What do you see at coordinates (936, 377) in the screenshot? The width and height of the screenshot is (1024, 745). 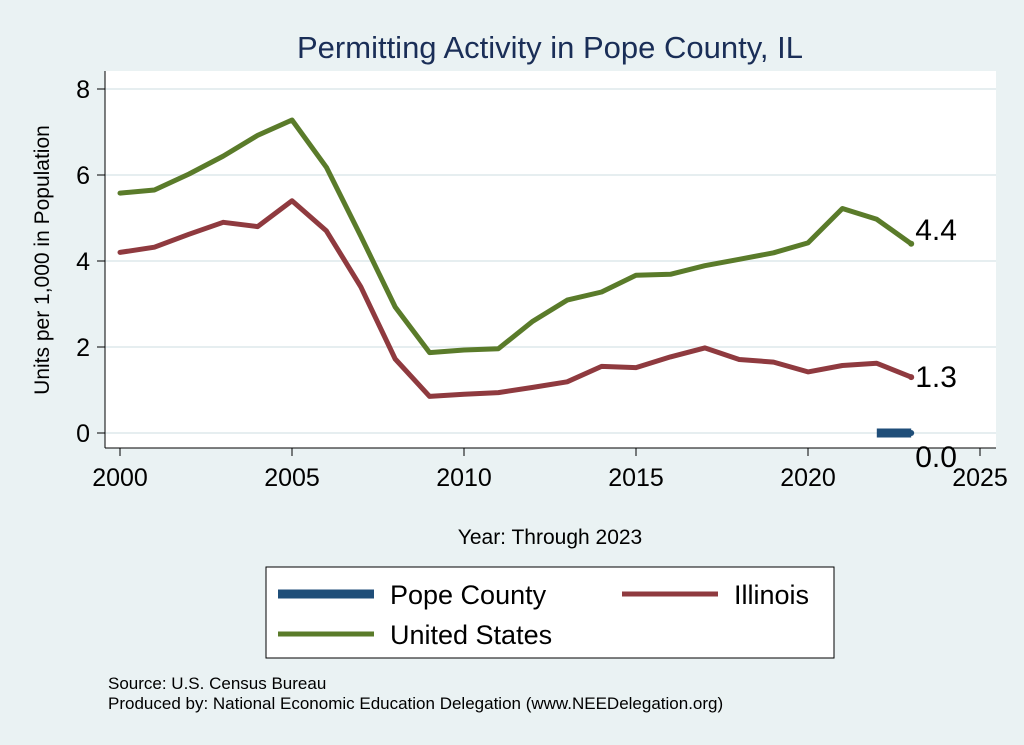 I see `end-label-illinois: 1.3` at bounding box center [936, 377].